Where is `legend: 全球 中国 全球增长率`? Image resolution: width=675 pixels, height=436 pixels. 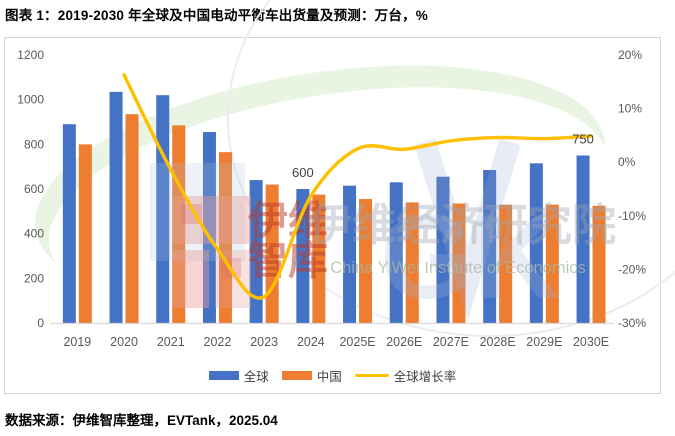 legend: 全球 中国 全球增长率 is located at coordinates (332, 375).